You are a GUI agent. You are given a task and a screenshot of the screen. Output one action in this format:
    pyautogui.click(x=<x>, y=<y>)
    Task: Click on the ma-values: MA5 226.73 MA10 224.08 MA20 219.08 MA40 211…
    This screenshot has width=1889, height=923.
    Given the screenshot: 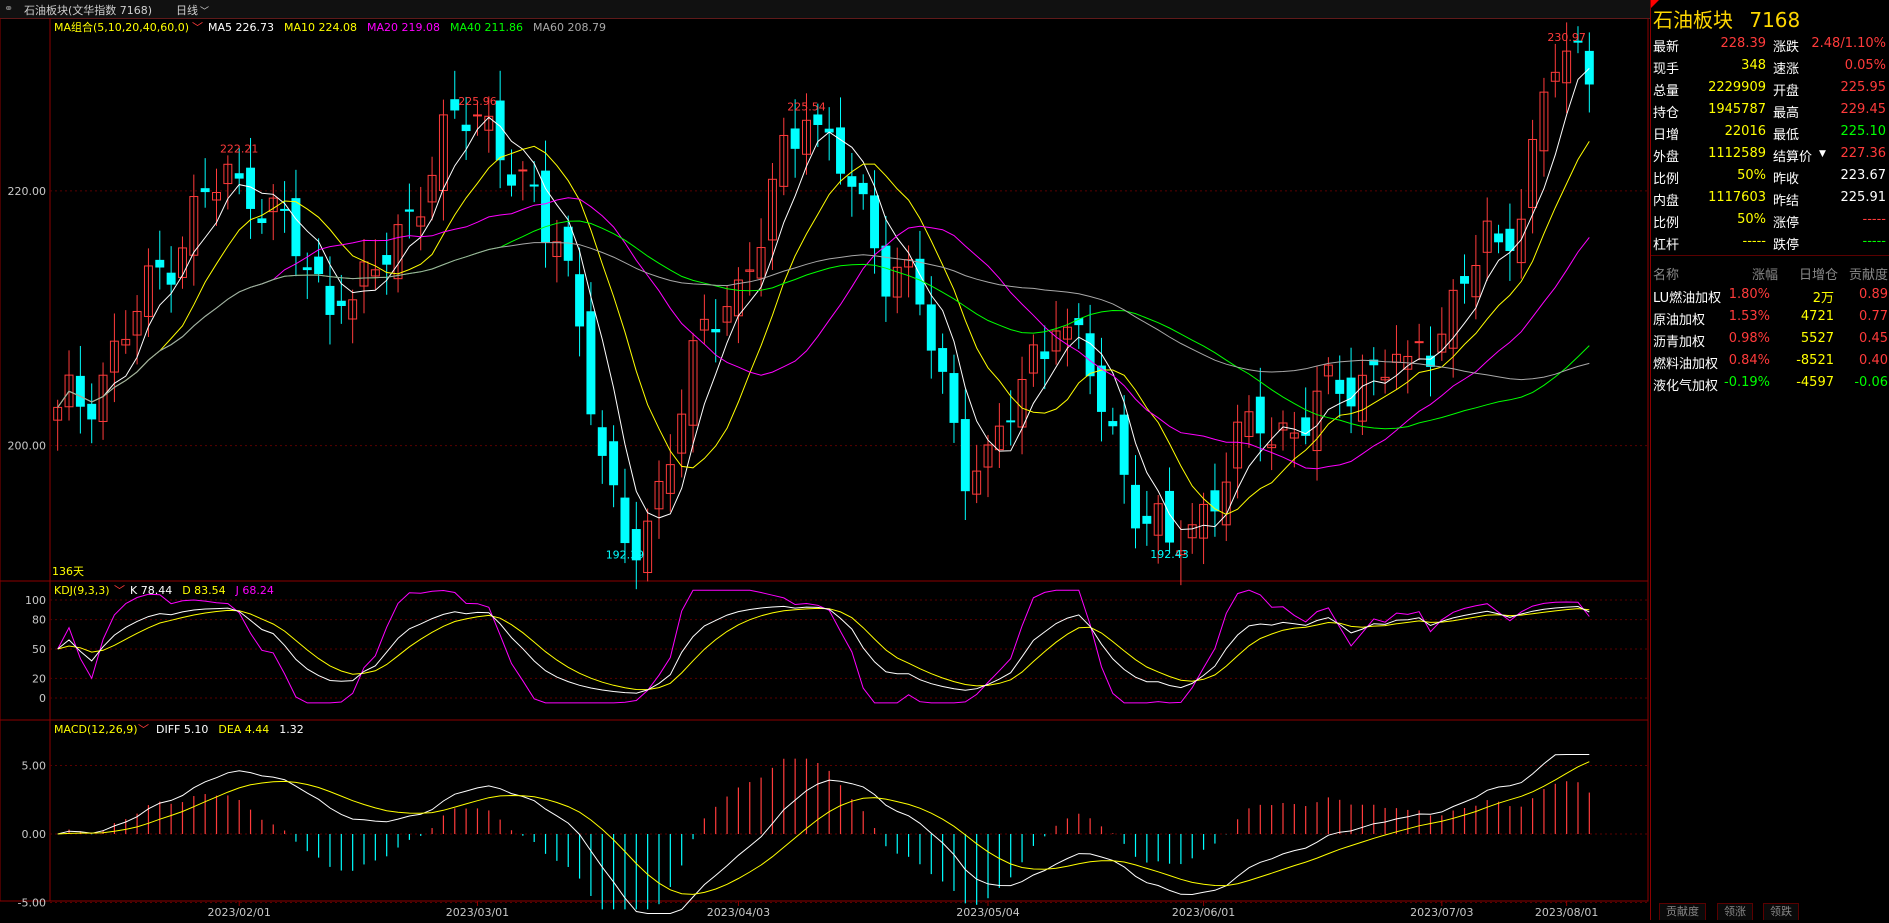 What is the action you would take?
    pyautogui.click(x=407, y=27)
    